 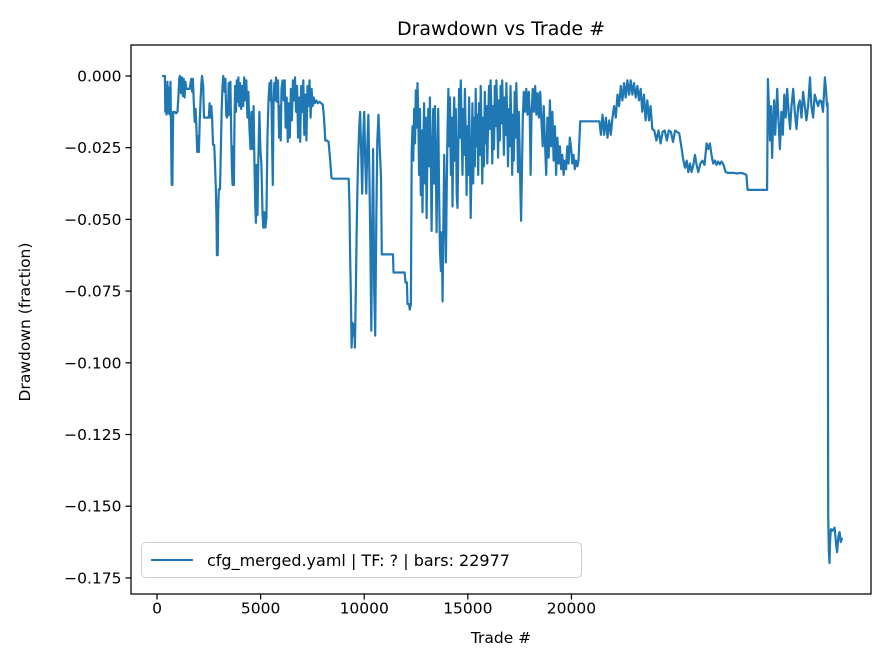 I want to click on y-tick-label: −0.075, so click(x=92, y=292).